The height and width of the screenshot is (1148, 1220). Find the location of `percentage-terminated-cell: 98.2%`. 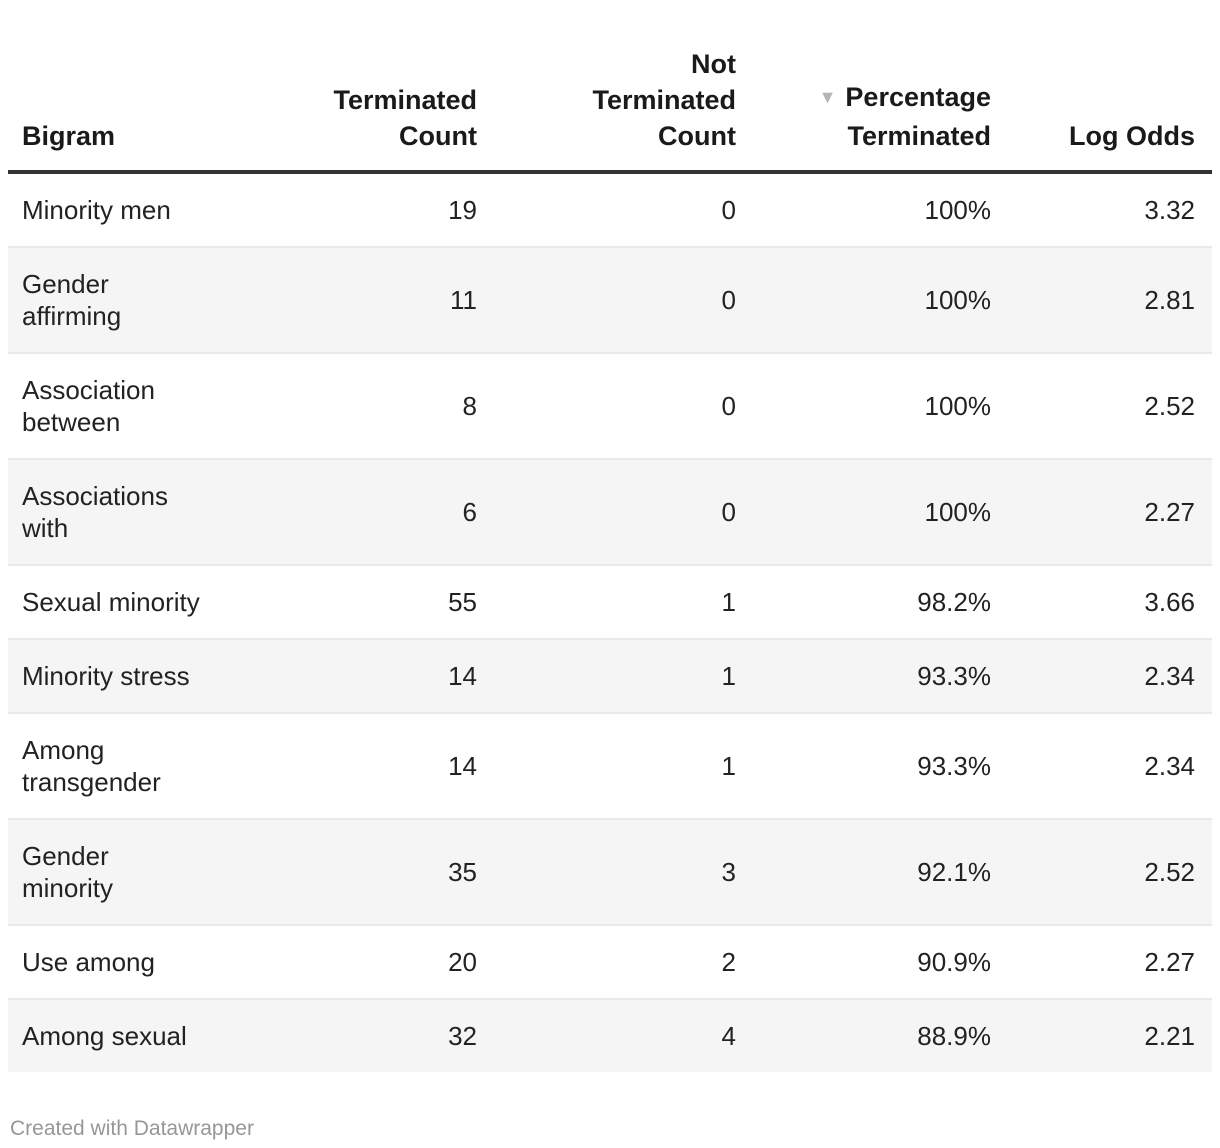

percentage-terminated-cell: 98.2% is located at coordinates (880, 601).